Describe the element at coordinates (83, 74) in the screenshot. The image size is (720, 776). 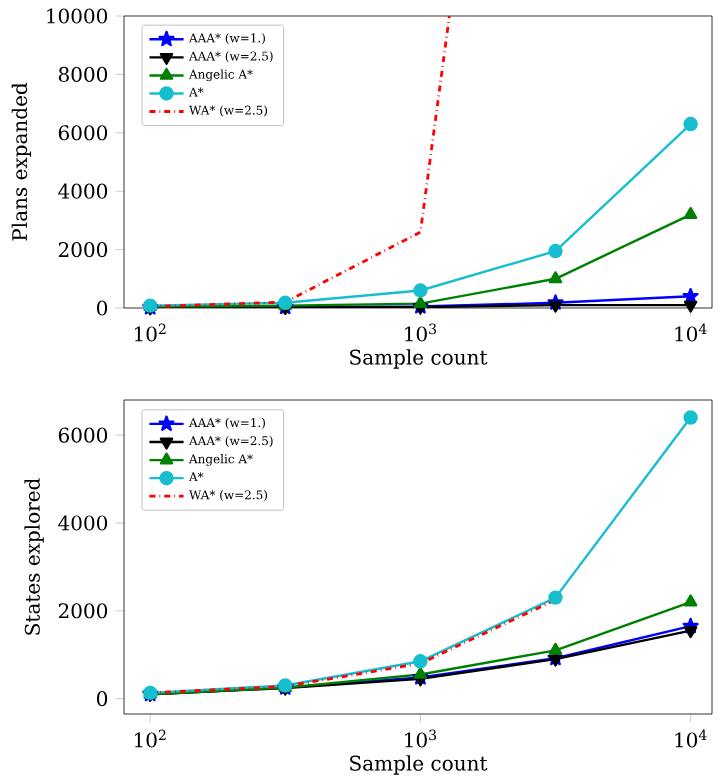
I see `y-tick-label: 8000` at that location.